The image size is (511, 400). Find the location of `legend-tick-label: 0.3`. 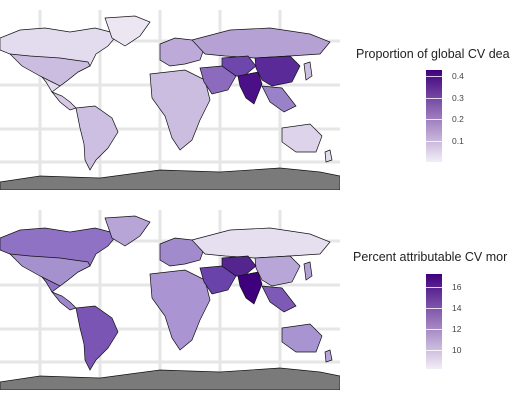

legend-tick-label: 0.3 is located at coordinates (458, 97).